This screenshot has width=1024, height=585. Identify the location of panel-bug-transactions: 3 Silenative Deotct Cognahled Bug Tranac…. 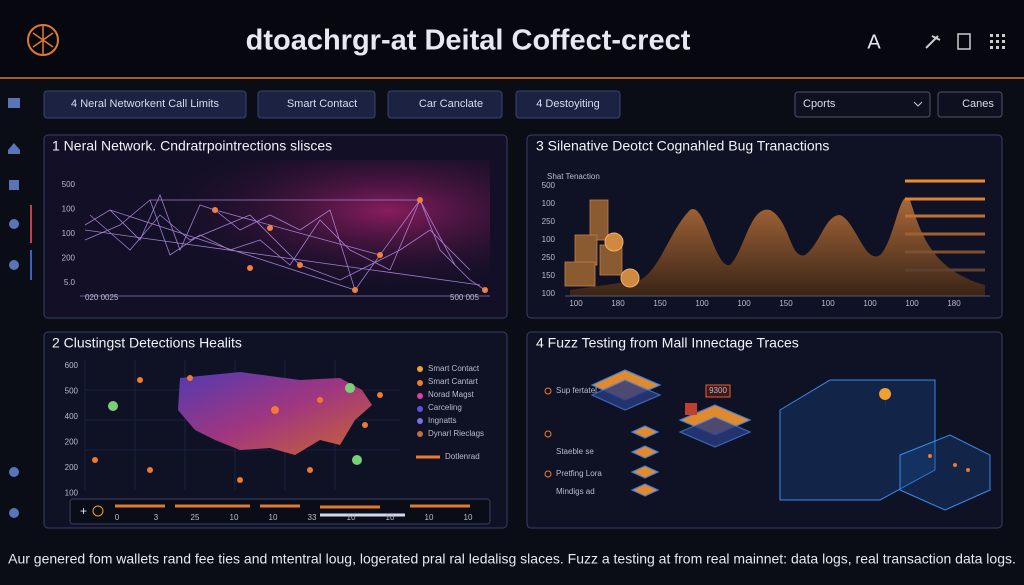
(764, 226).